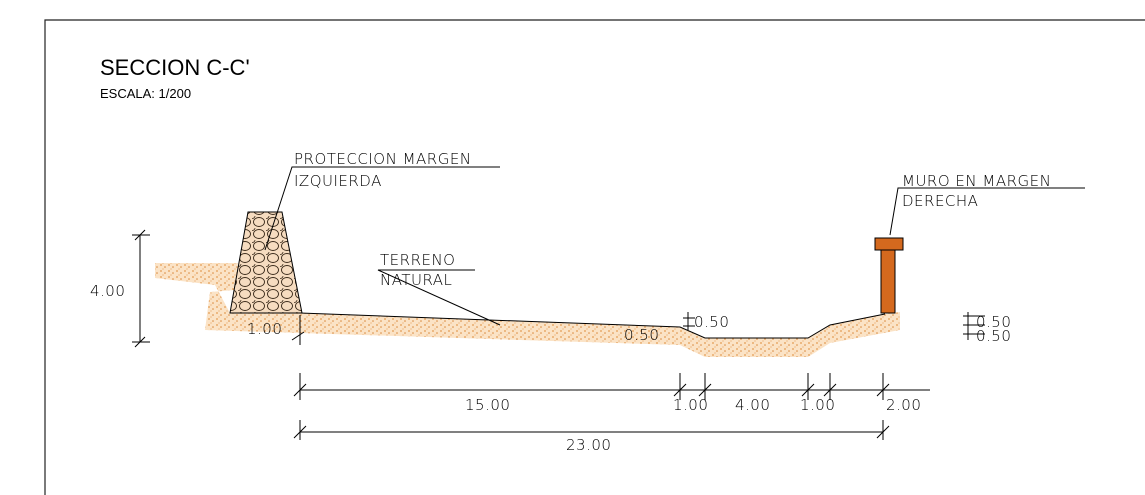  What do you see at coordinates (940, 201) in the screenshot?
I see `right-wall-label: DERECHA` at bounding box center [940, 201].